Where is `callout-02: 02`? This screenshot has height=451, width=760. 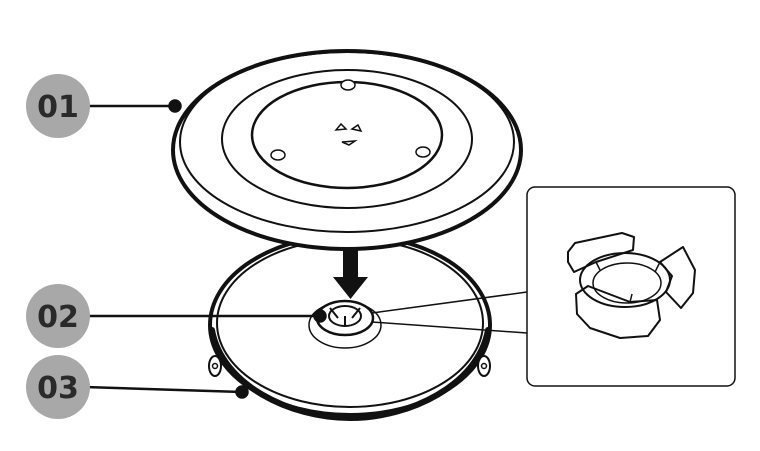 callout-02: 02 is located at coordinates (58, 316).